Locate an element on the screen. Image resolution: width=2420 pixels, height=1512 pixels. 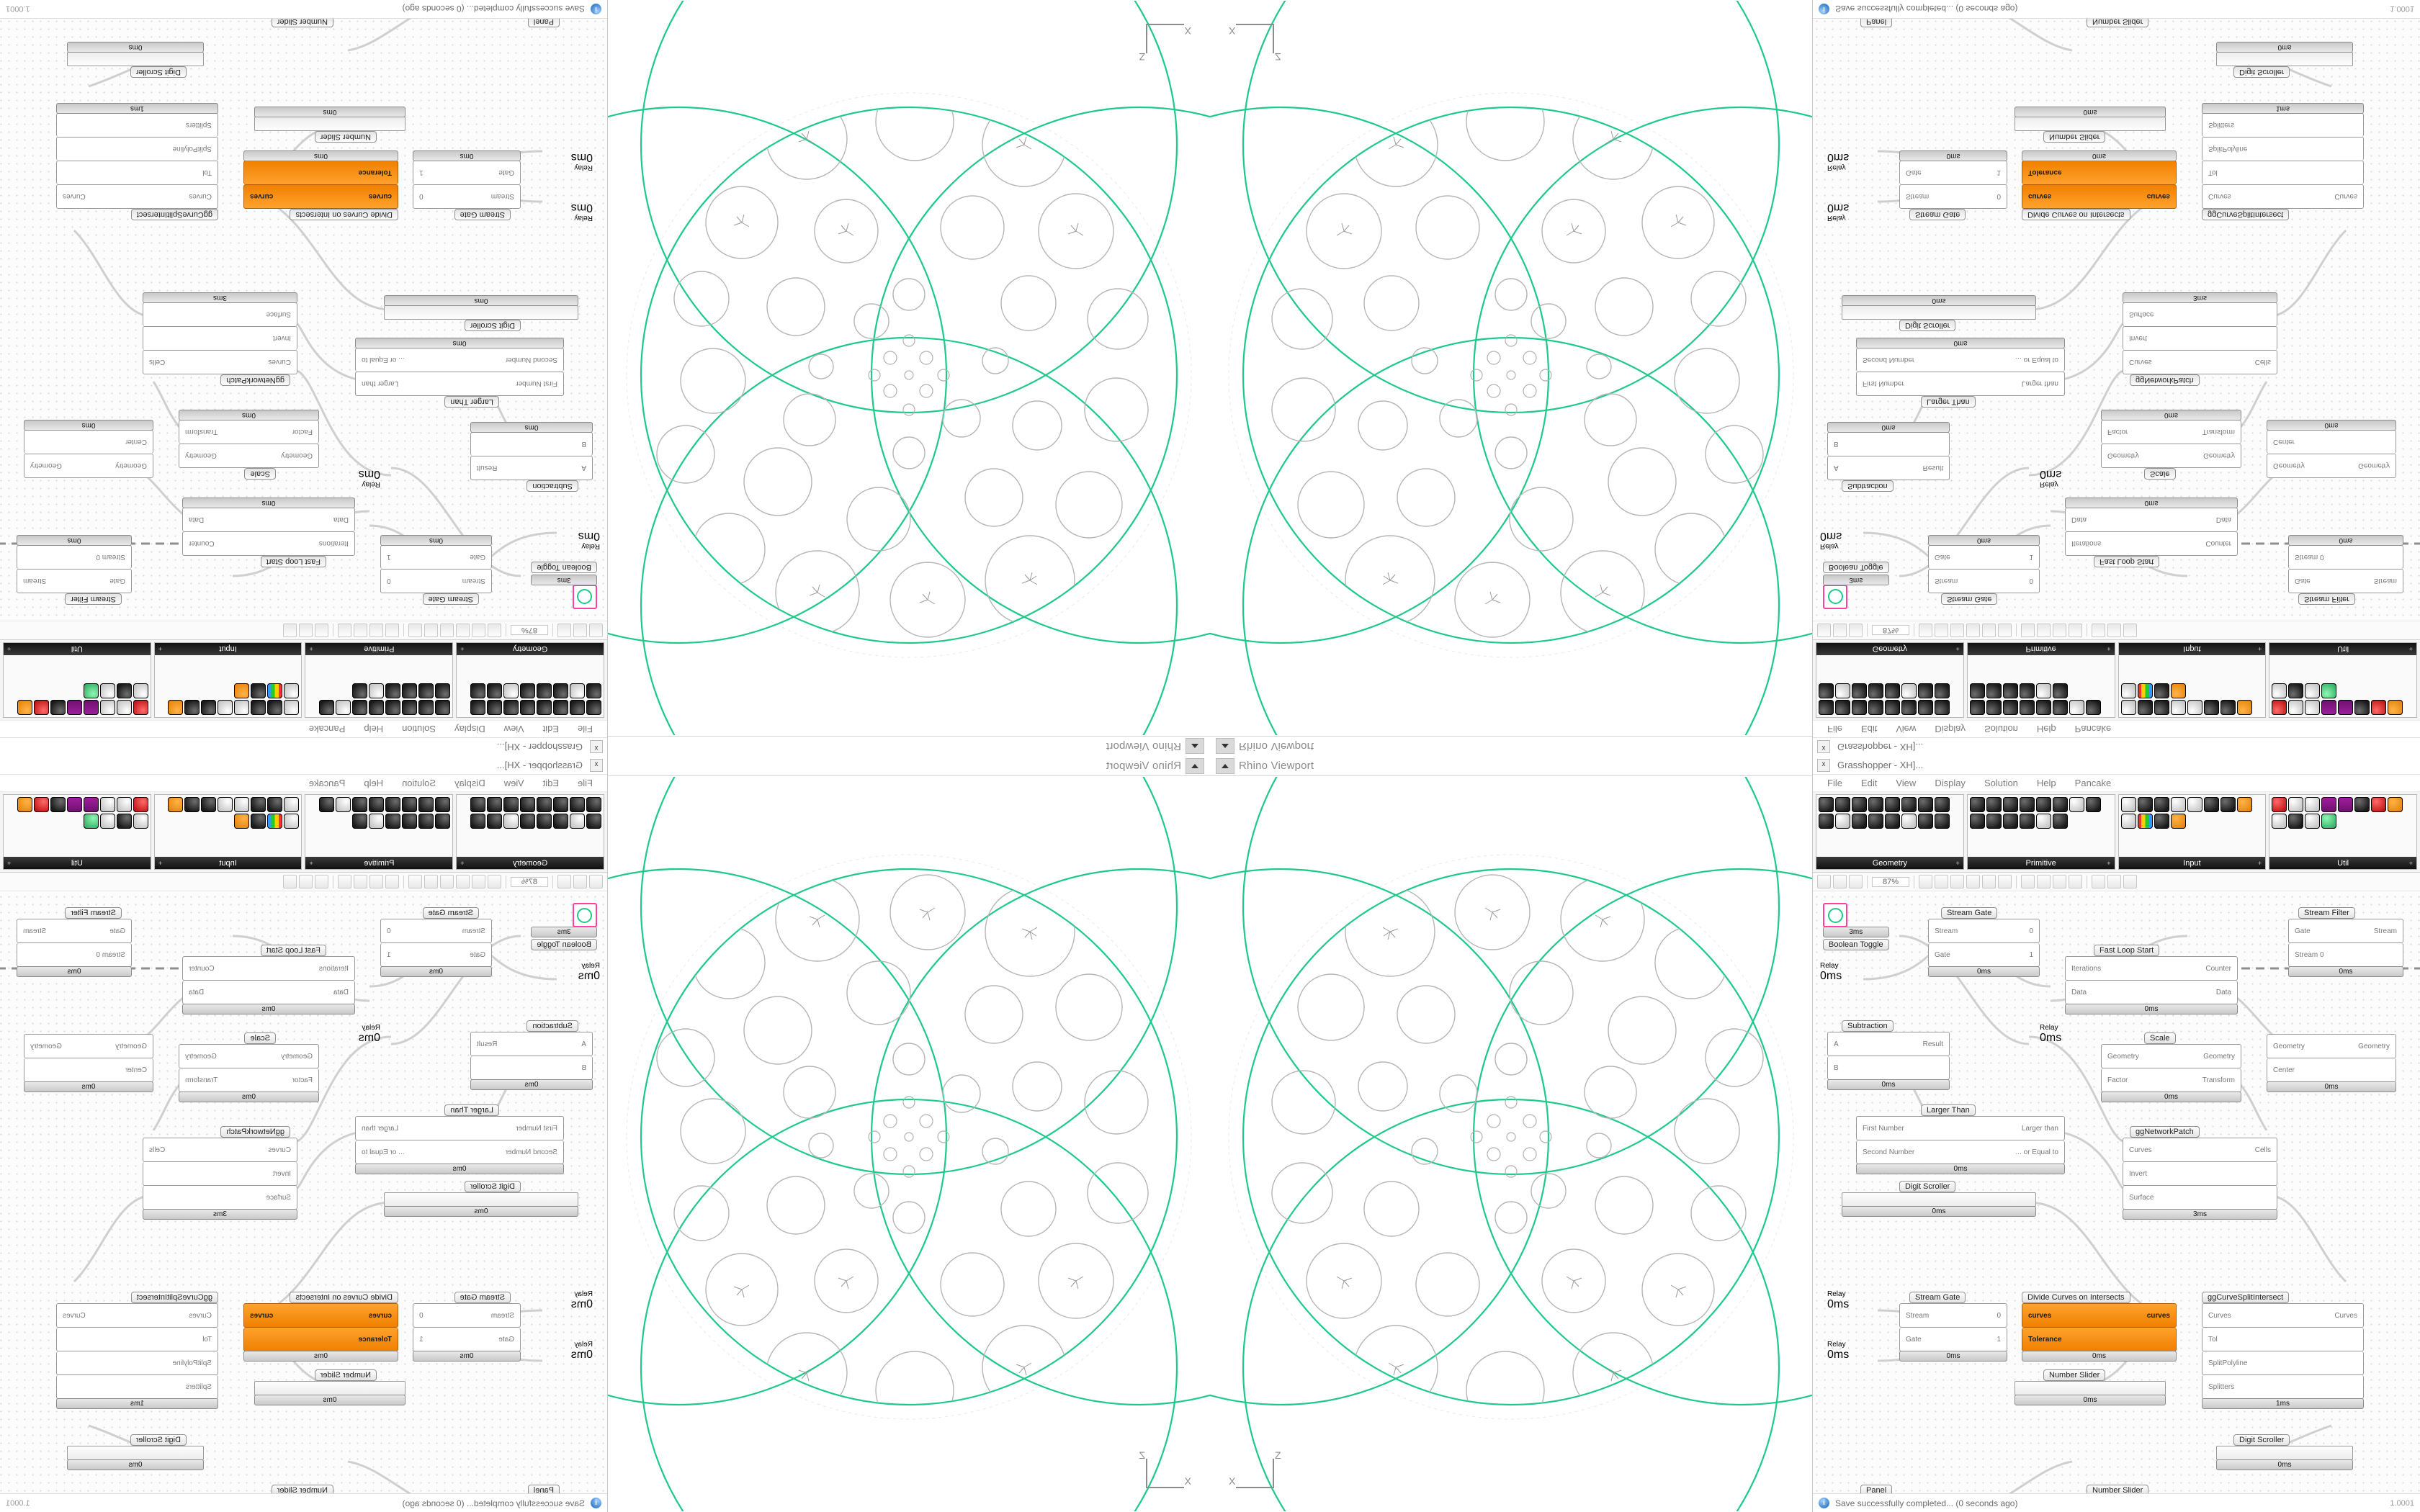
palette-tab-util: Util + is located at coordinates (2342, 649).